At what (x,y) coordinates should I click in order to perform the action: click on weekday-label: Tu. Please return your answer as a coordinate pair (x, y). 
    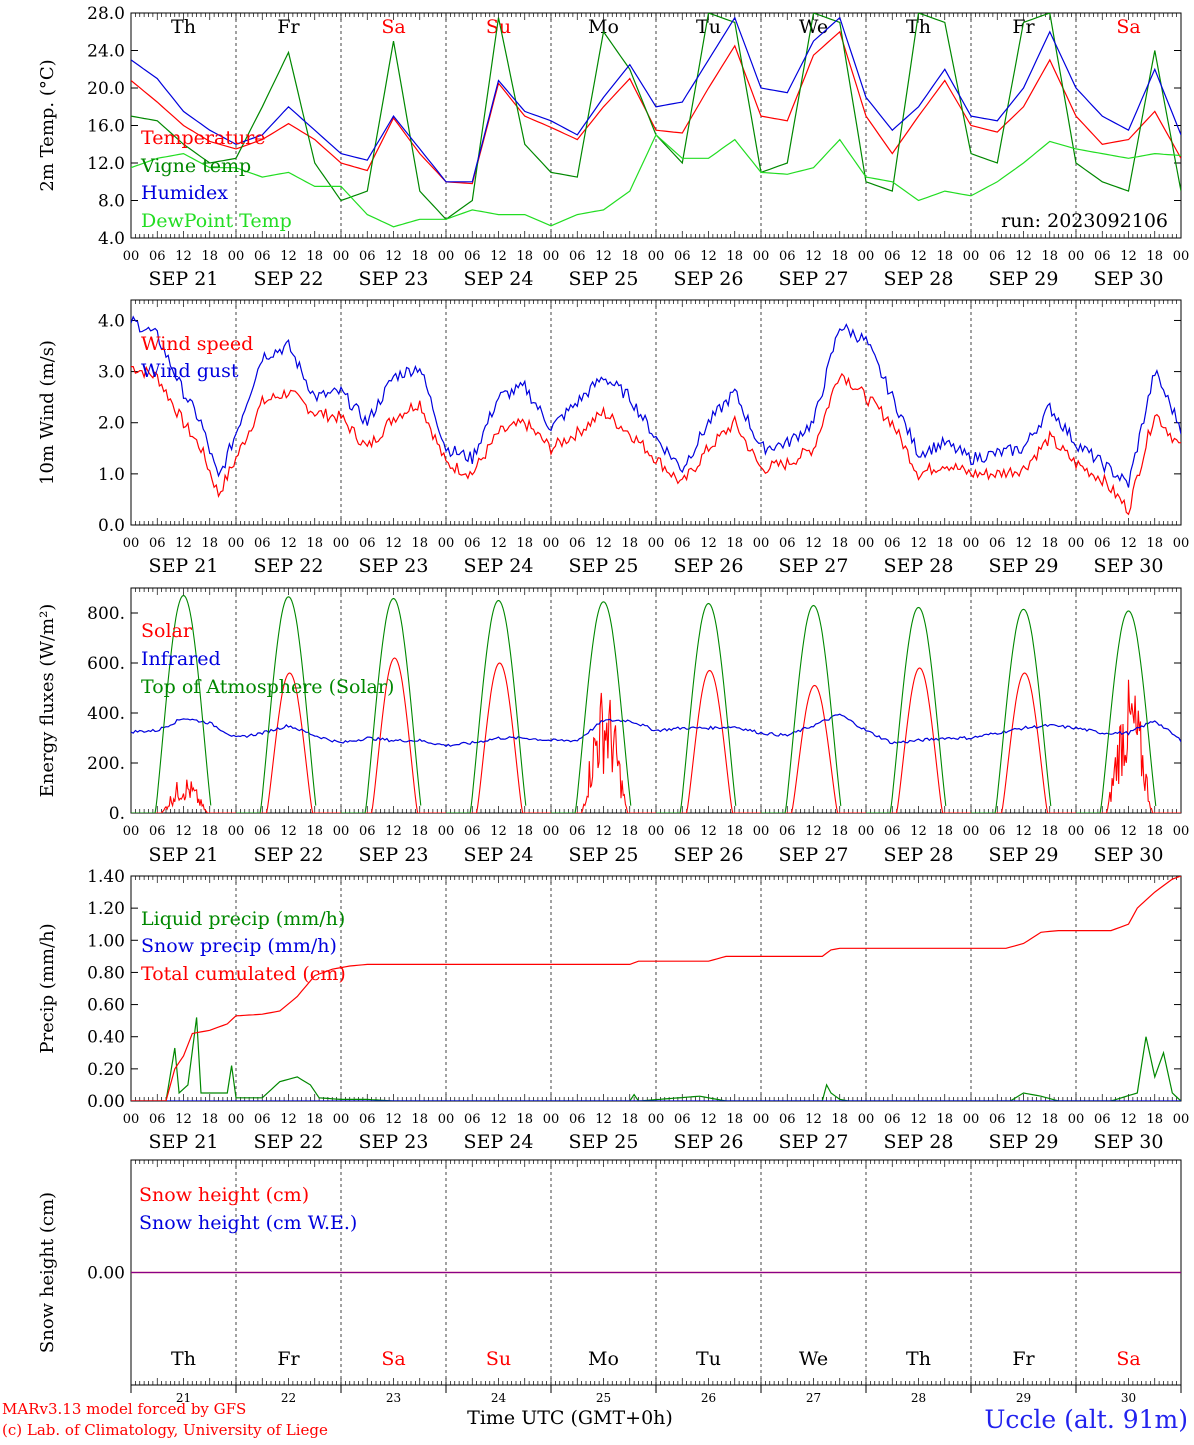
    Looking at the image, I should click on (708, 1359).